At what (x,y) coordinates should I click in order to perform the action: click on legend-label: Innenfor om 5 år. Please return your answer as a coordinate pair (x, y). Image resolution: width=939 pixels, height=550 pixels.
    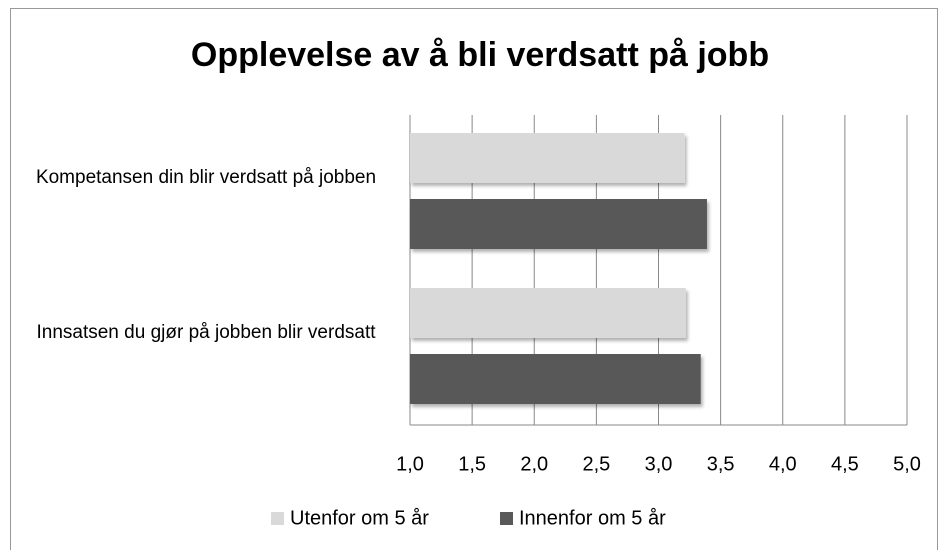
    Looking at the image, I should click on (592, 518).